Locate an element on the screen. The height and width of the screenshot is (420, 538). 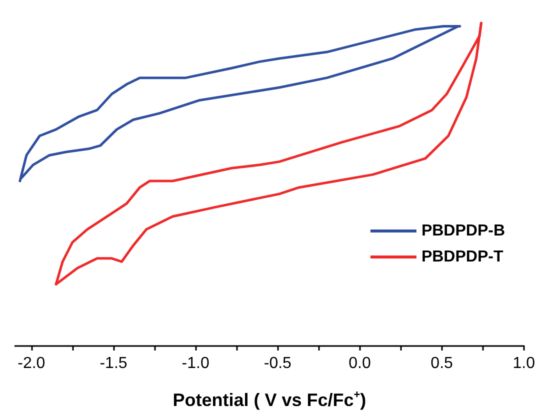
x-tick-label: -1.0 is located at coordinates (196, 363).